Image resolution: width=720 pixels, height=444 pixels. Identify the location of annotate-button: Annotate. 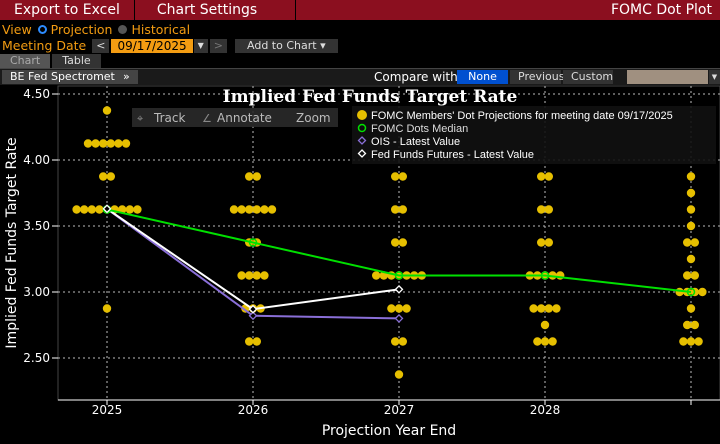
(244, 118).